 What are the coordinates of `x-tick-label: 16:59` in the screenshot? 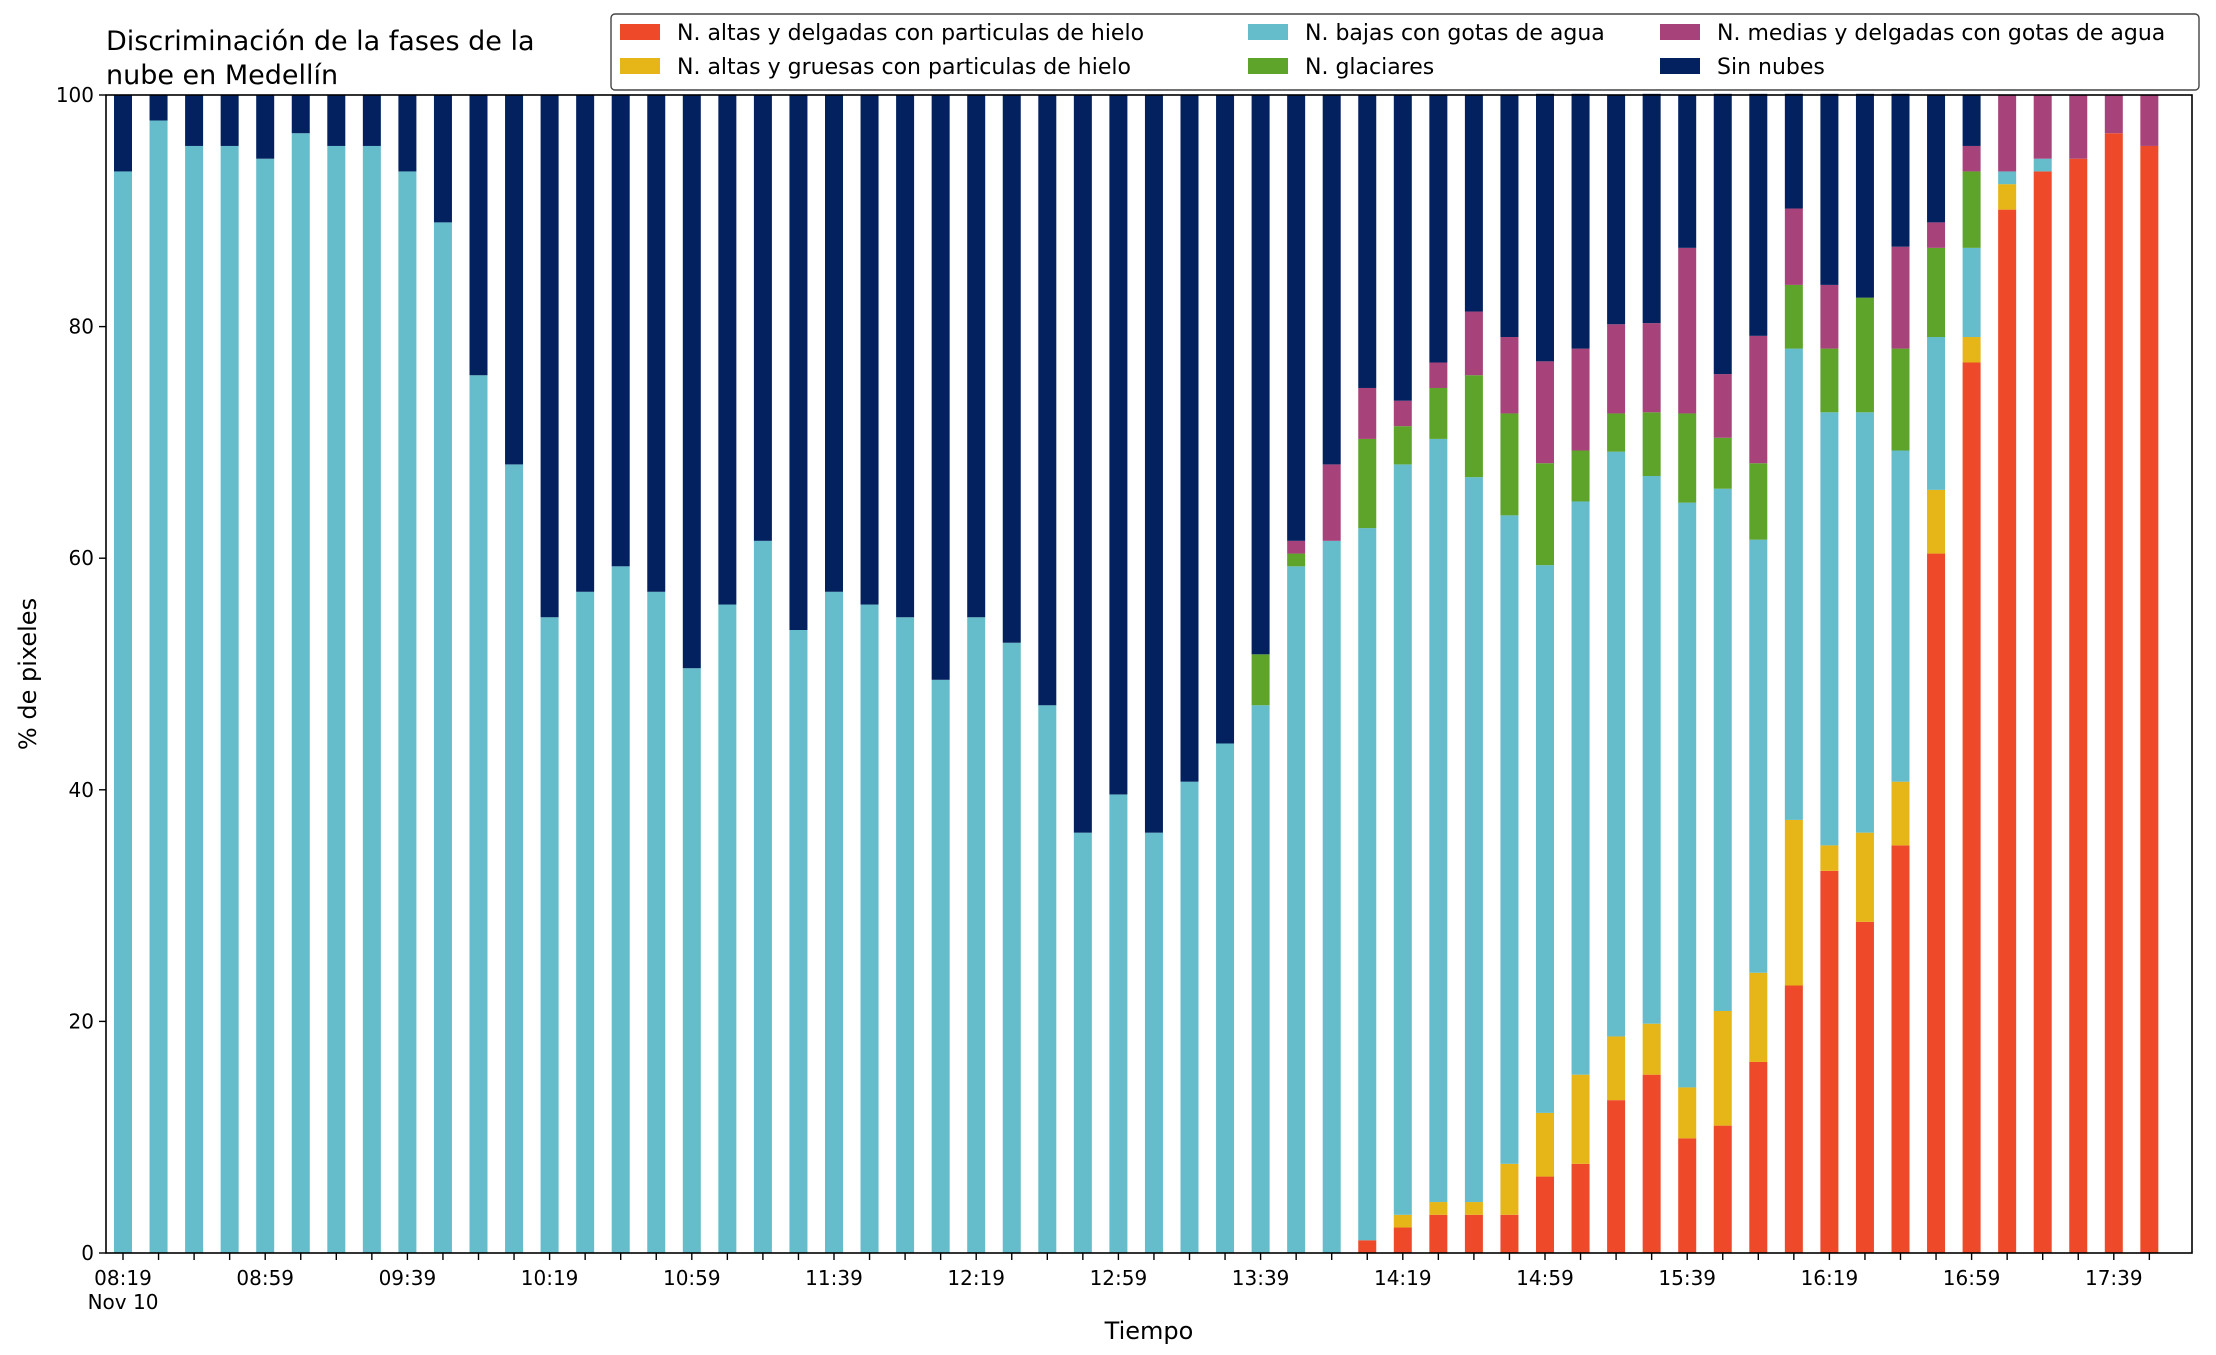 It's located at (1972, 1278).